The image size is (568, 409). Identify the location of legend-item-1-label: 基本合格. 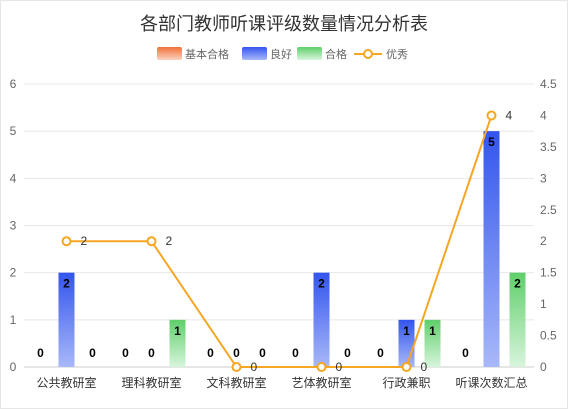
(207, 54).